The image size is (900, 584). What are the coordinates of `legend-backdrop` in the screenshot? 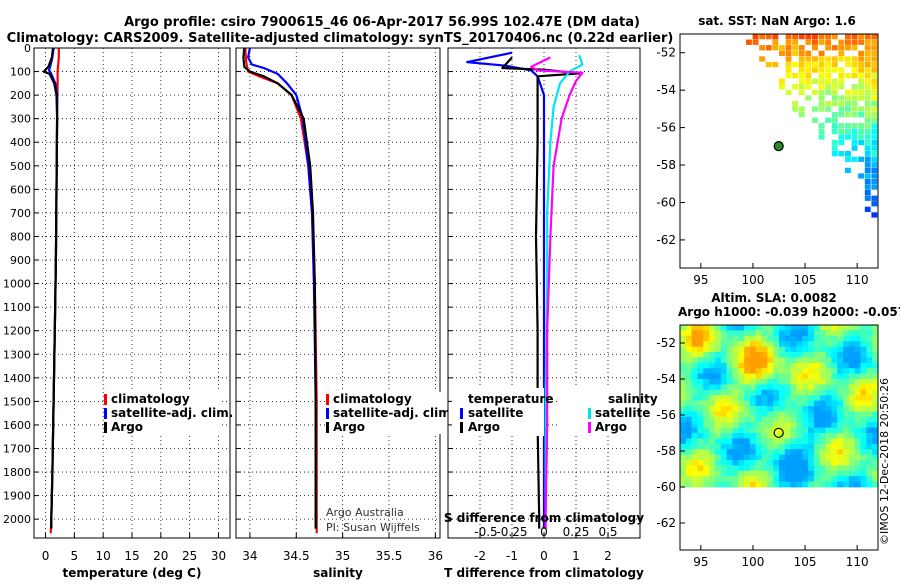 It's located at (164, 399).